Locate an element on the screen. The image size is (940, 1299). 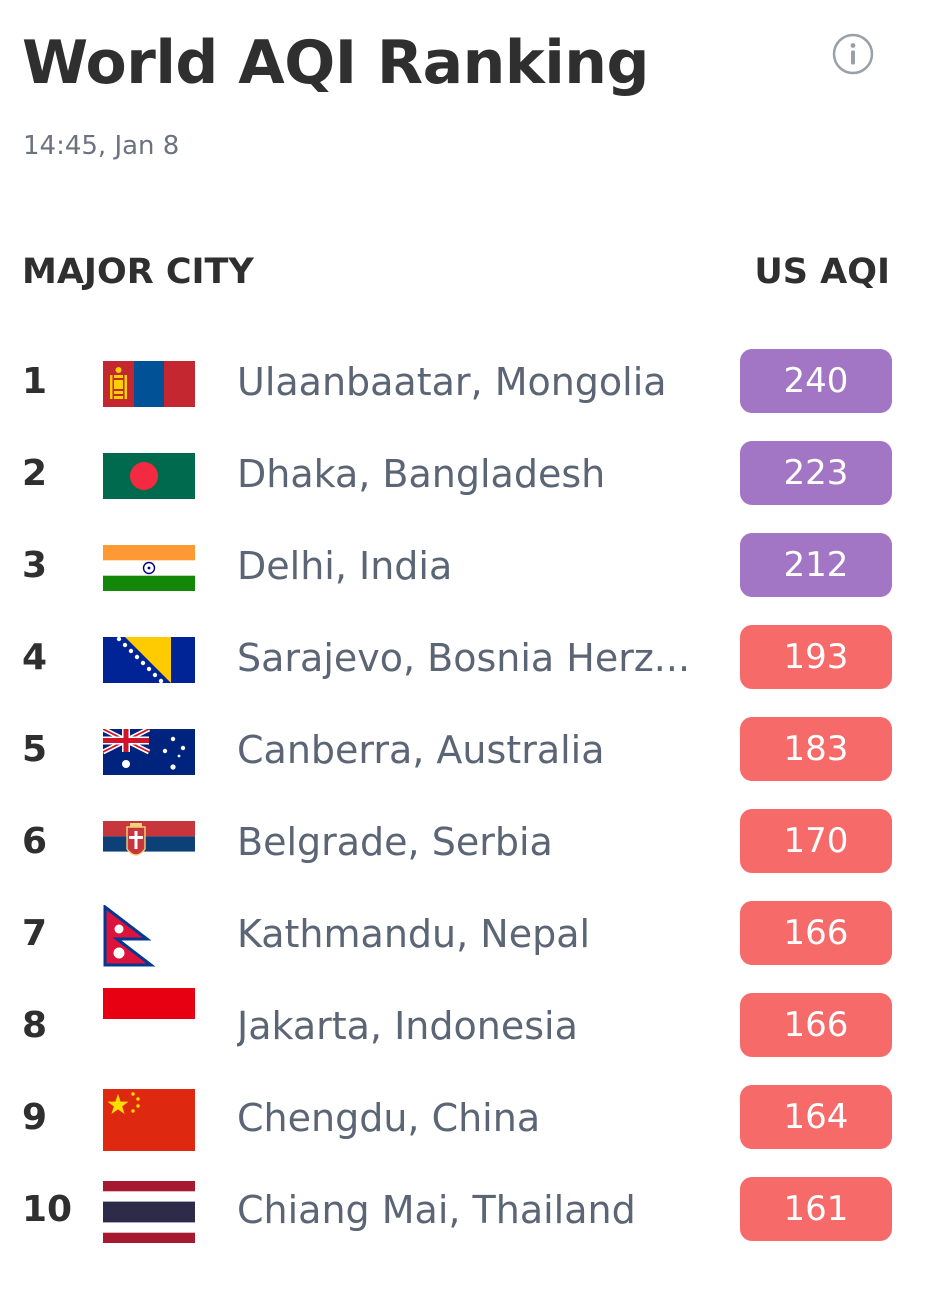
aqi-badge: 240 is located at coordinates (816, 381).